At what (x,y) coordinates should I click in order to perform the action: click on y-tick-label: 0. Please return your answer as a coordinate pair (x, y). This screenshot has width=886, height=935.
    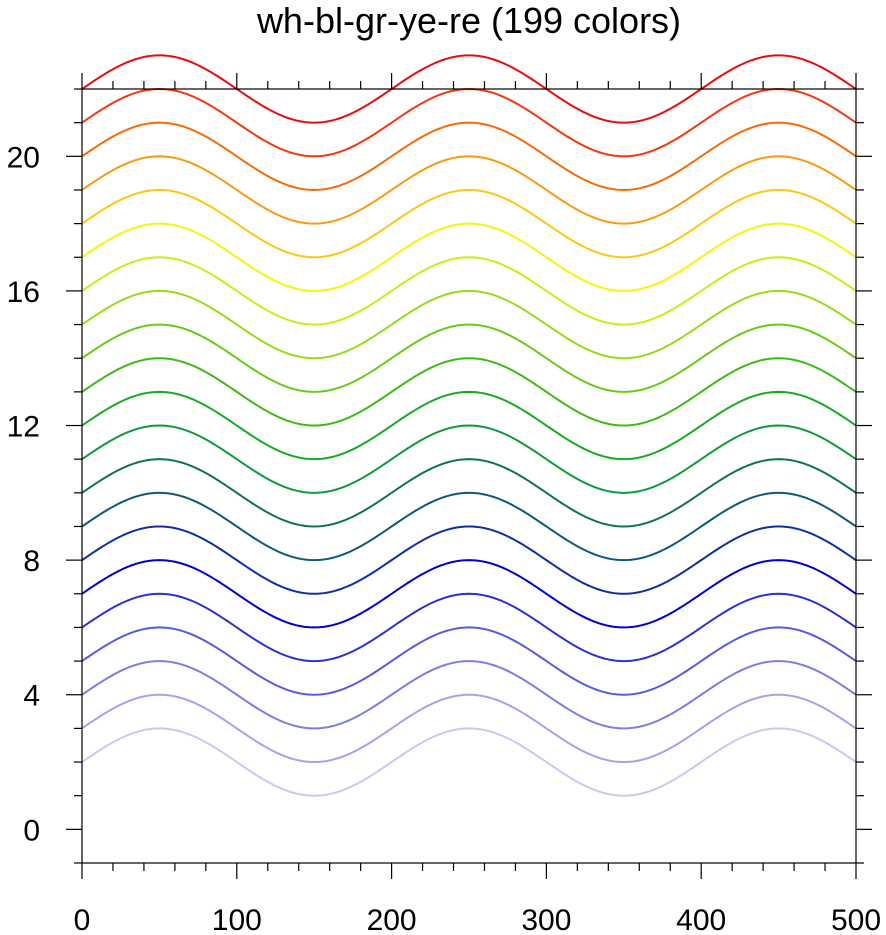
    Looking at the image, I should click on (31, 830).